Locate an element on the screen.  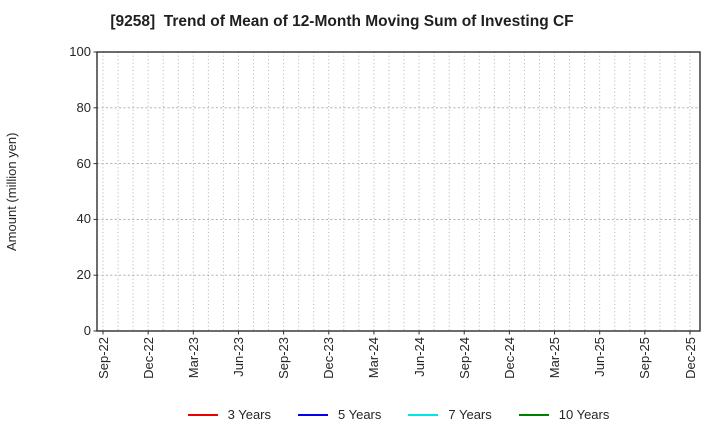
x-tick-label: Jun-23 is located at coordinates (238, 357).